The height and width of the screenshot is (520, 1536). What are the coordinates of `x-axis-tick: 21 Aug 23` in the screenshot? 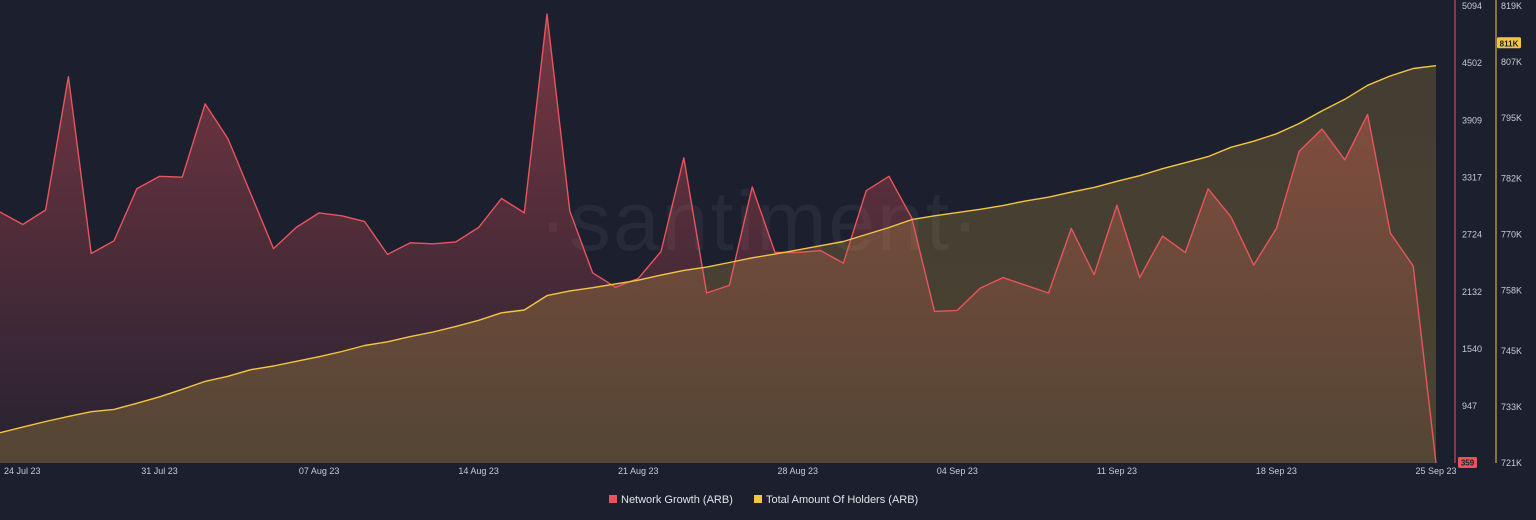 It's located at (638, 471).